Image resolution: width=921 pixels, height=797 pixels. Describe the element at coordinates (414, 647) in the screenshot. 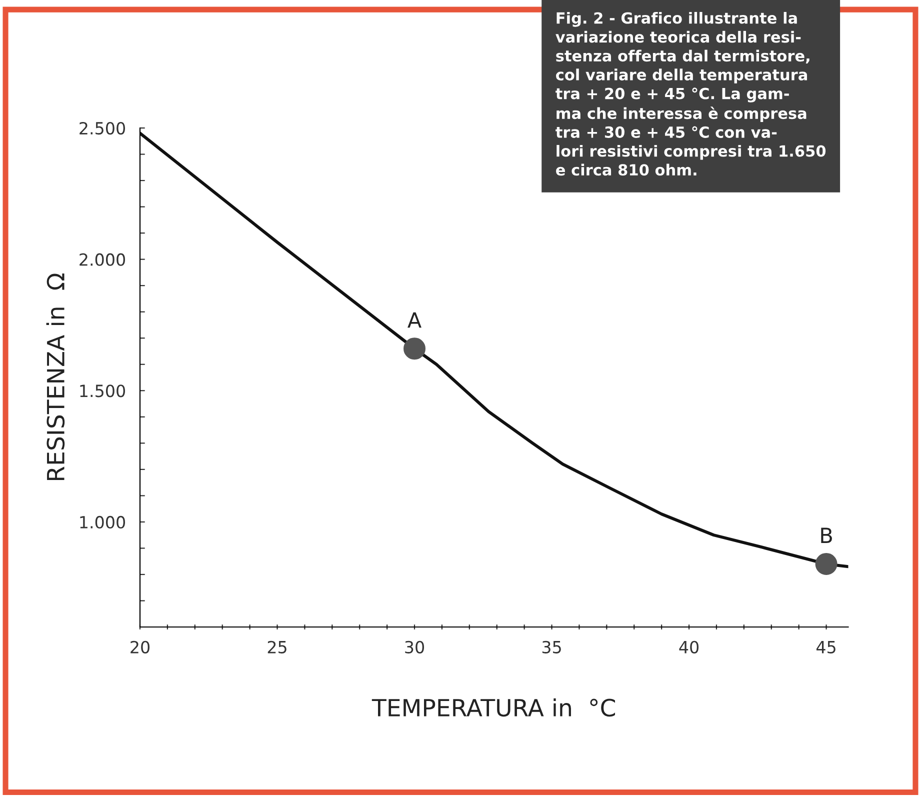

I see `x-tick-label: 30` at that location.